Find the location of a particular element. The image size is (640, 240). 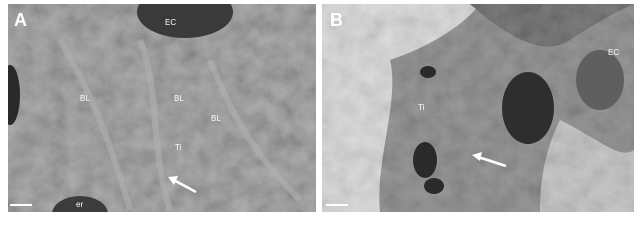

annotation: er is located at coordinates (79, 204).